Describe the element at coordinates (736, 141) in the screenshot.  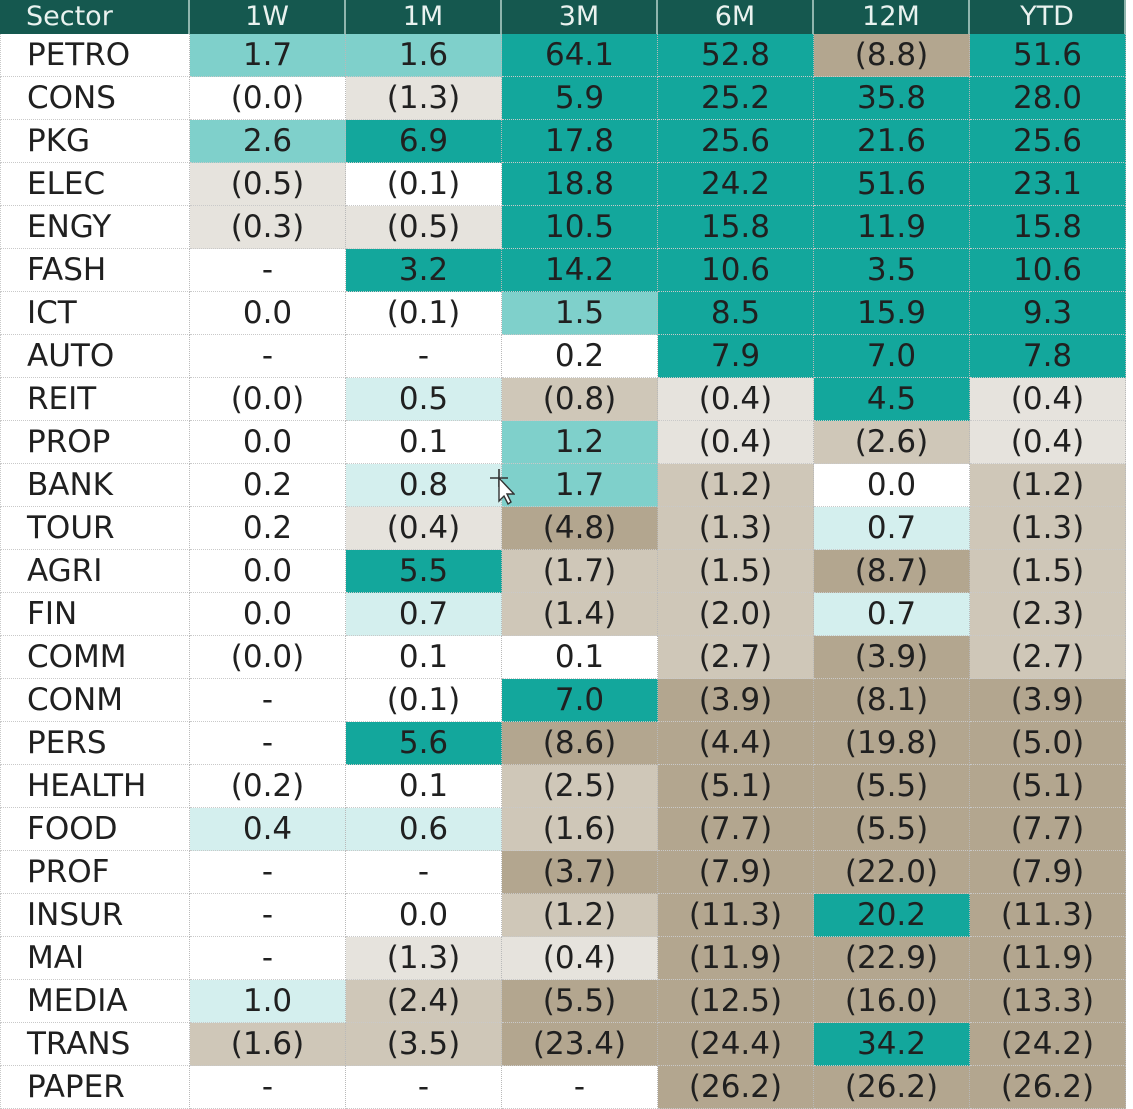
I see `cell-6m: 25.6` at that location.